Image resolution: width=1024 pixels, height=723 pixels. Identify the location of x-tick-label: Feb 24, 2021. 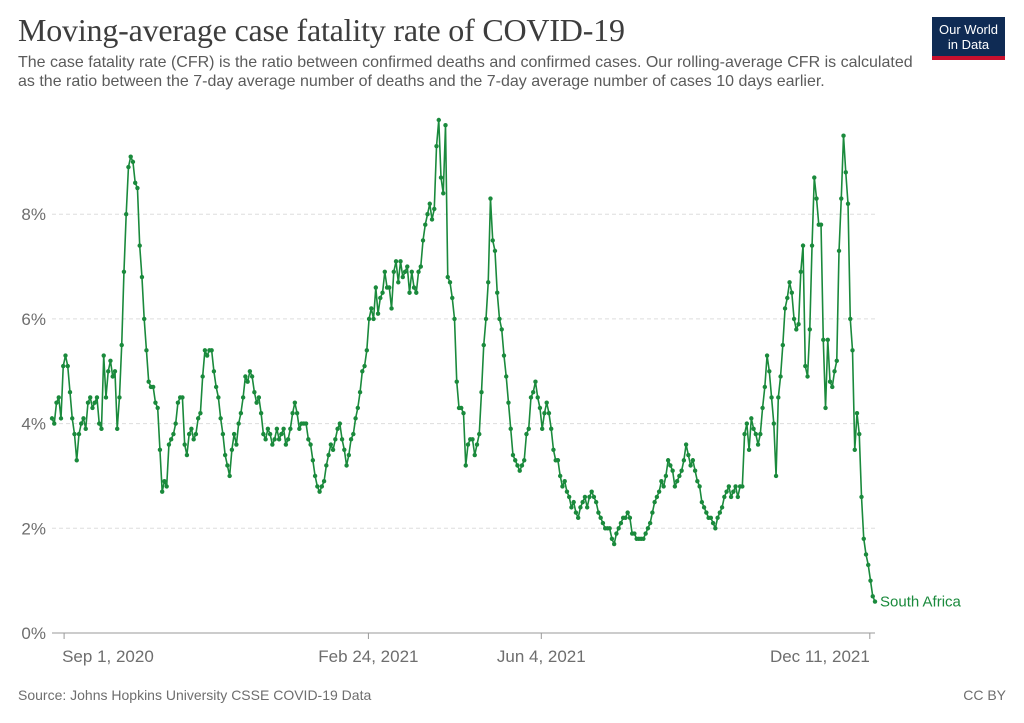
(368, 656).